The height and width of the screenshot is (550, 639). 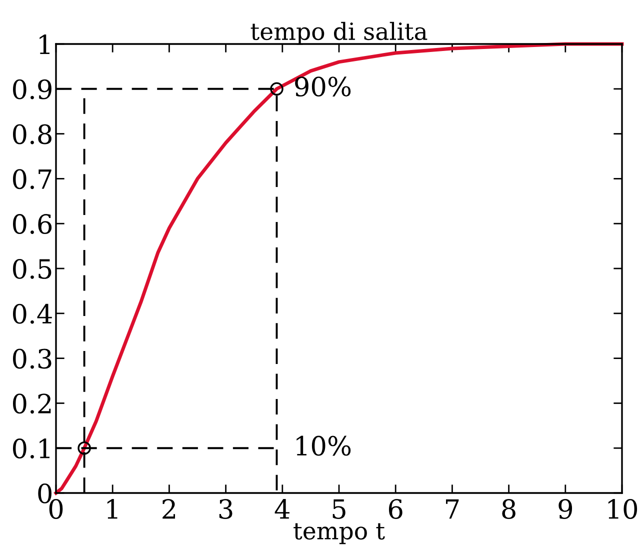 I want to click on y-tick-label: 0.3, so click(x=32, y=358).